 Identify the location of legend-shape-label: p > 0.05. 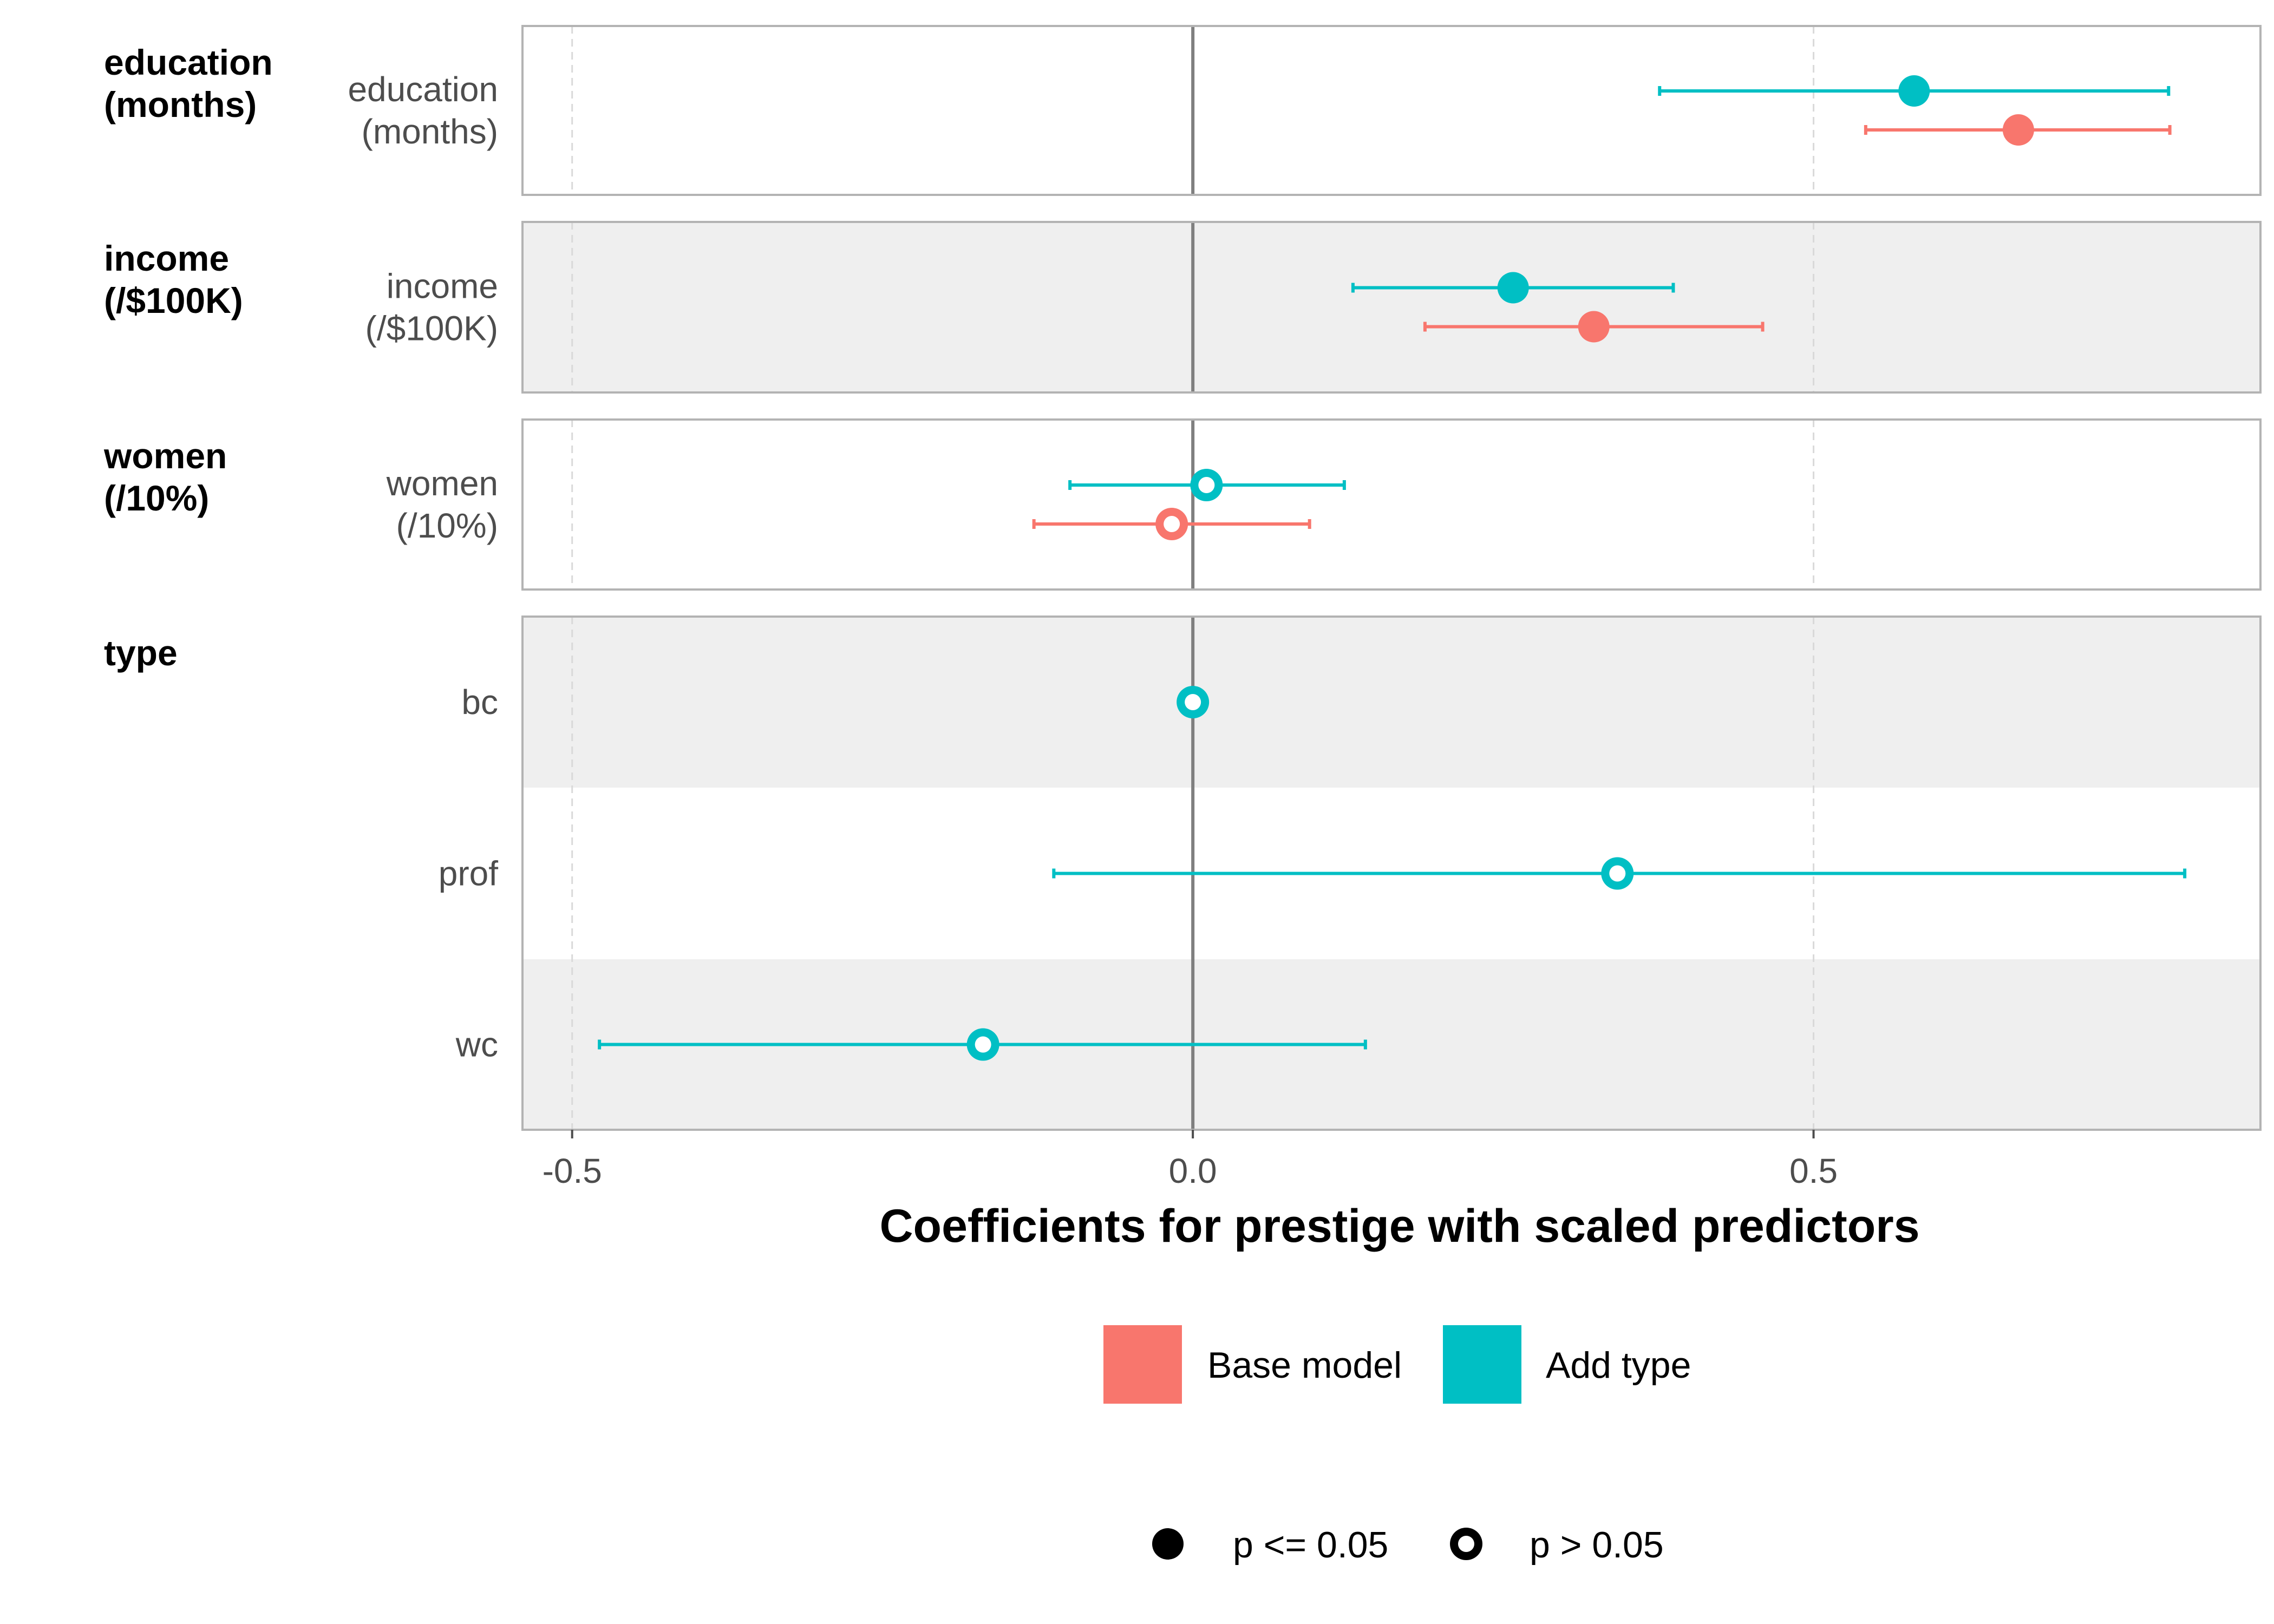
(1597, 1545).